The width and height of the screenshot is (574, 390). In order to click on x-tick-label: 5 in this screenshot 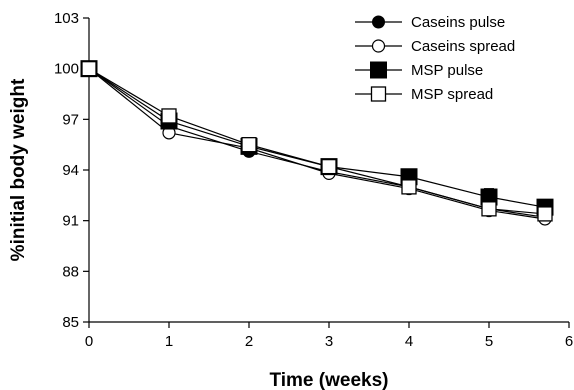, I will do `click(489, 341)`.